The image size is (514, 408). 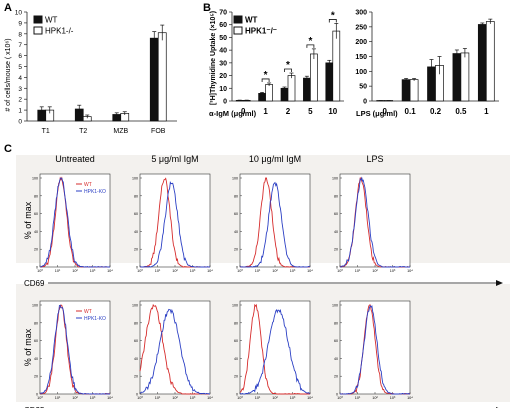 What do you see at coordinates (20, 67) in the screenshot?
I see `y-tick-label: 5` at bounding box center [20, 67].